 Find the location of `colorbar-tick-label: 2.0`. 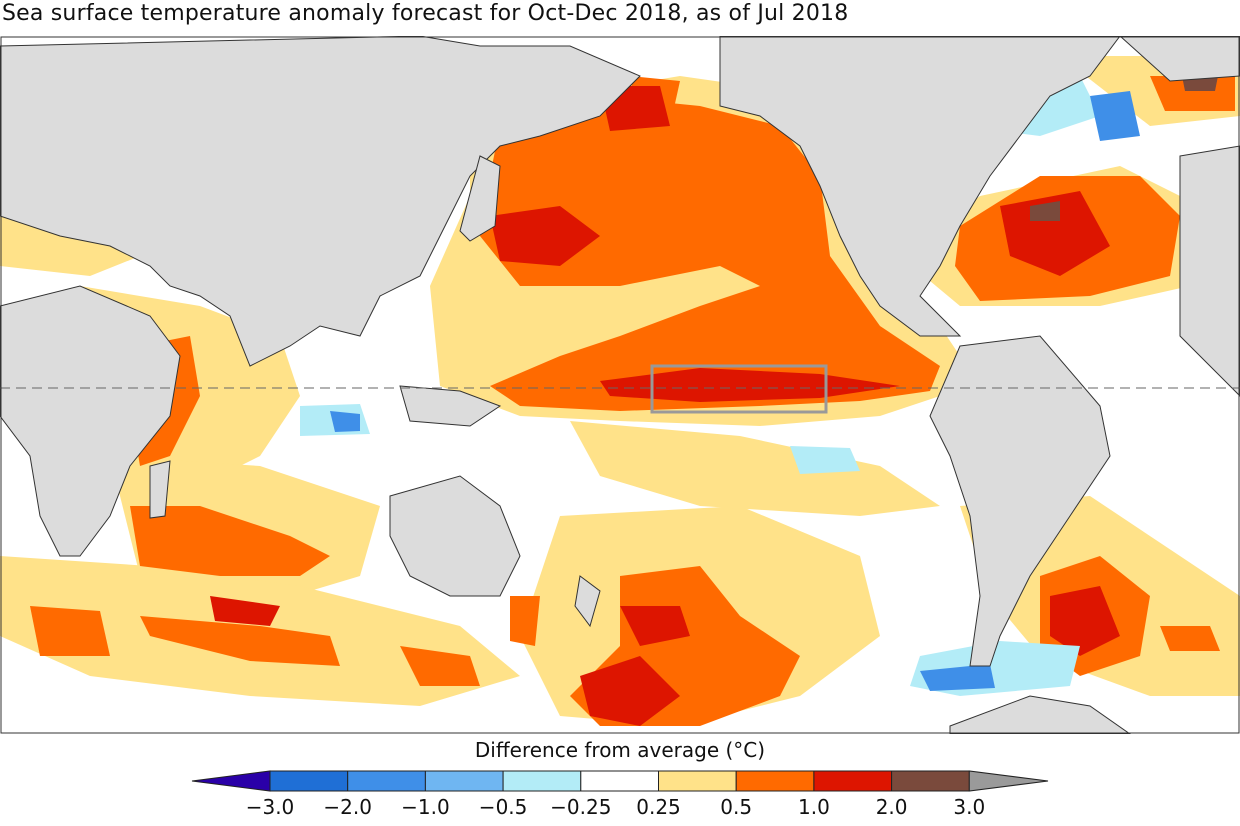

colorbar-tick-label: 2.0 is located at coordinates (891, 807).